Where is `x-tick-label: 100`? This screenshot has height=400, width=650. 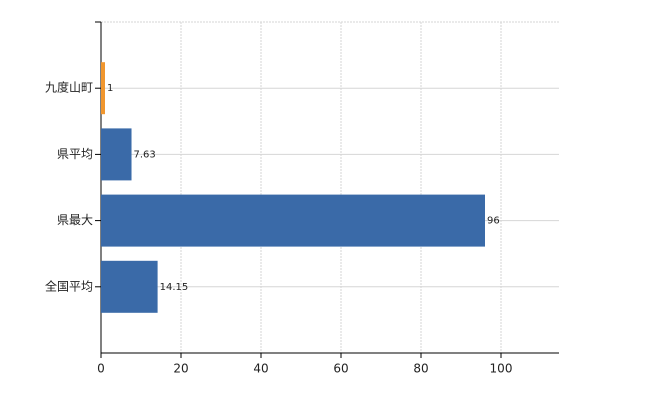 x-tick-label: 100 is located at coordinates (501, 369).